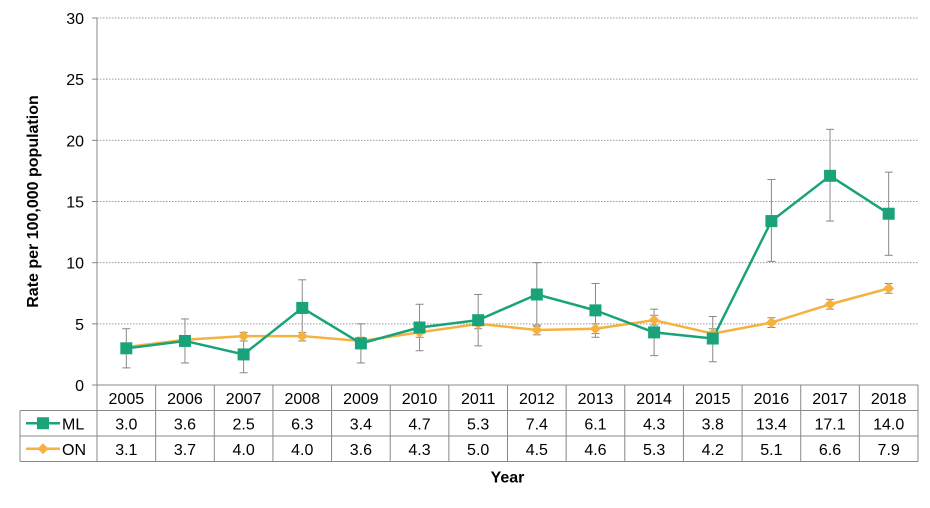 The width and height of the screenshot is (930, 508). I want to click on data-label-ml: 6.3, so click(302, 424).